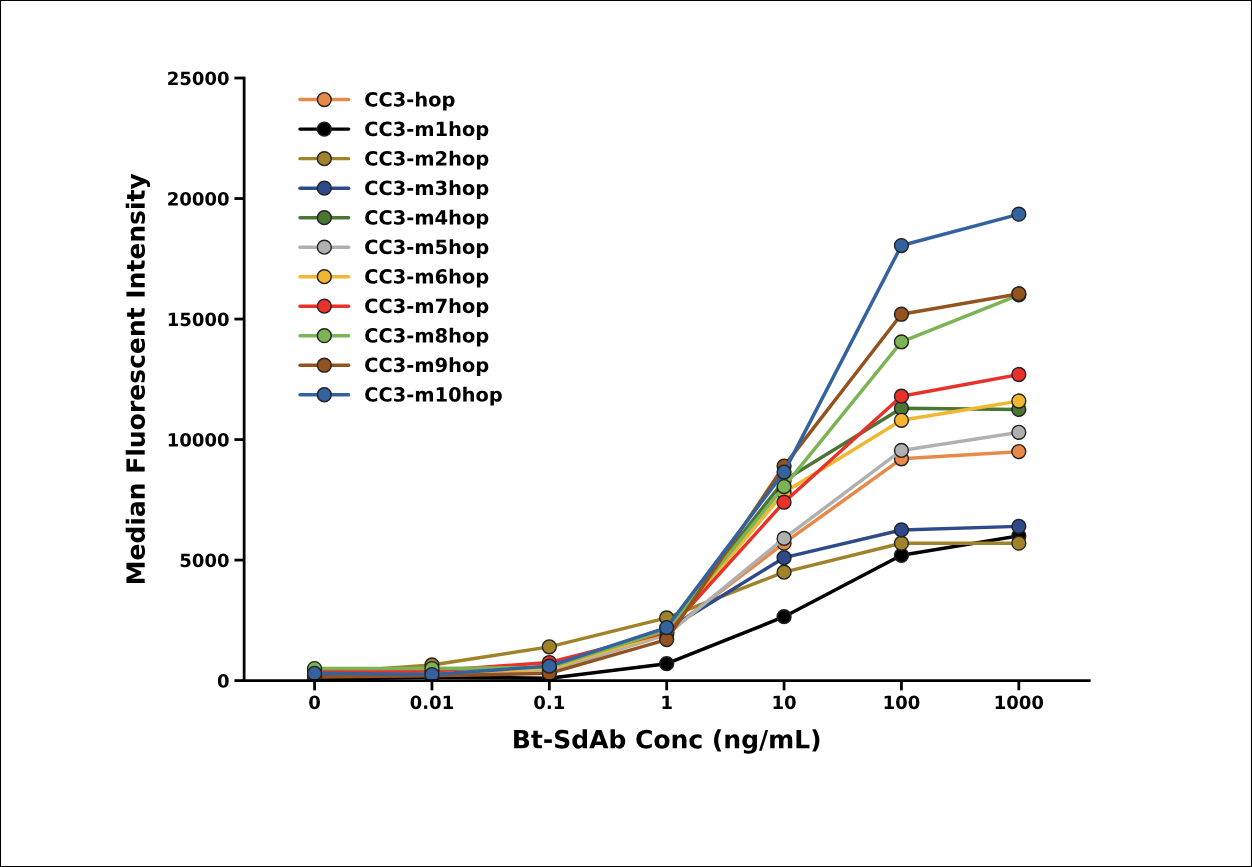 Image resolution: width=1252 pixels, height=867 pixels. I want to click on legend-label: CC3-m10hop, so click(433, 396).